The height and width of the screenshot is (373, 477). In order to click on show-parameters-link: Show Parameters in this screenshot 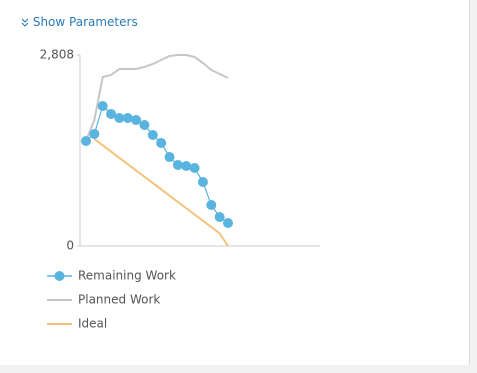, I will do `click(79, 22)`.